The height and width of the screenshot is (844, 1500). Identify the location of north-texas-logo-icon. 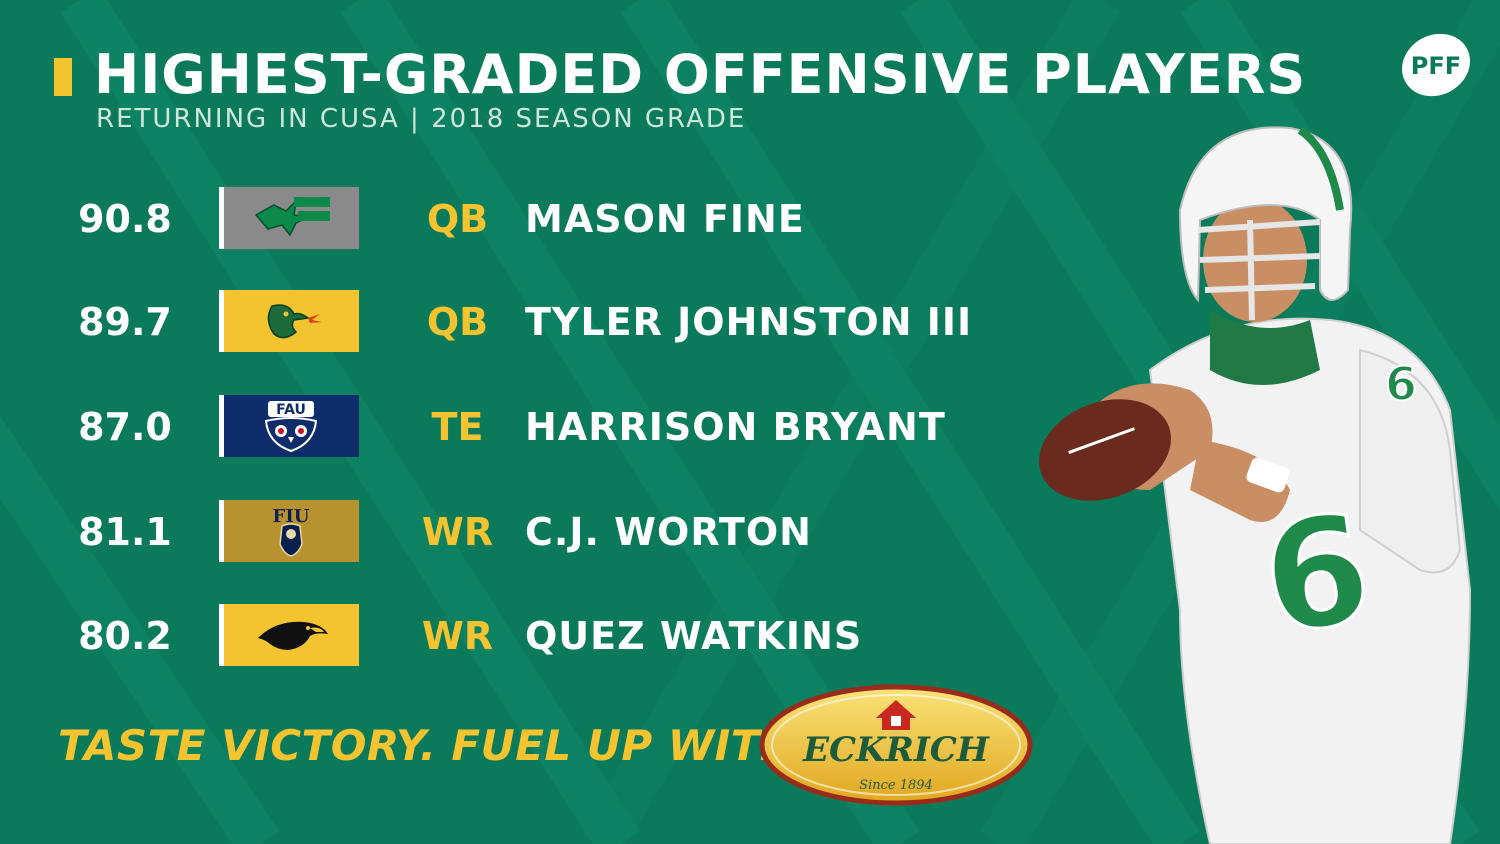
(292, 217).